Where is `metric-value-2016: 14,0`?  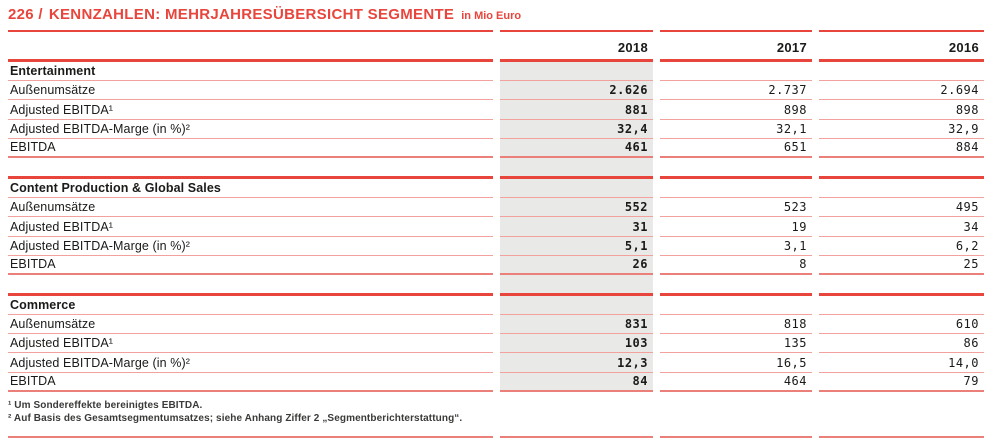
metric-value-2016: 14,0 is located at coordinates (901, 363).